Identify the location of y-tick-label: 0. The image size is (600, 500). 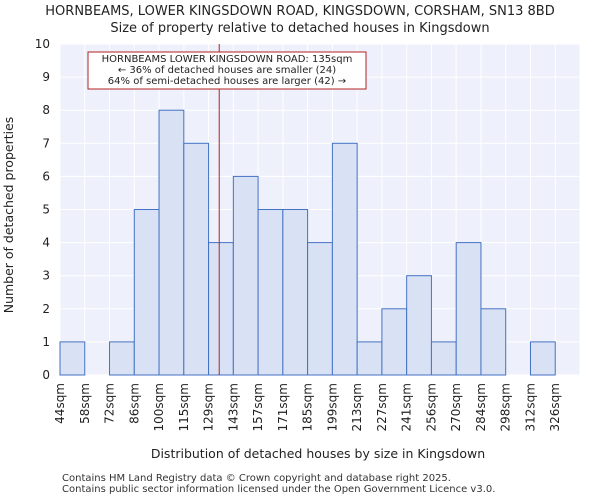
(46, 375).